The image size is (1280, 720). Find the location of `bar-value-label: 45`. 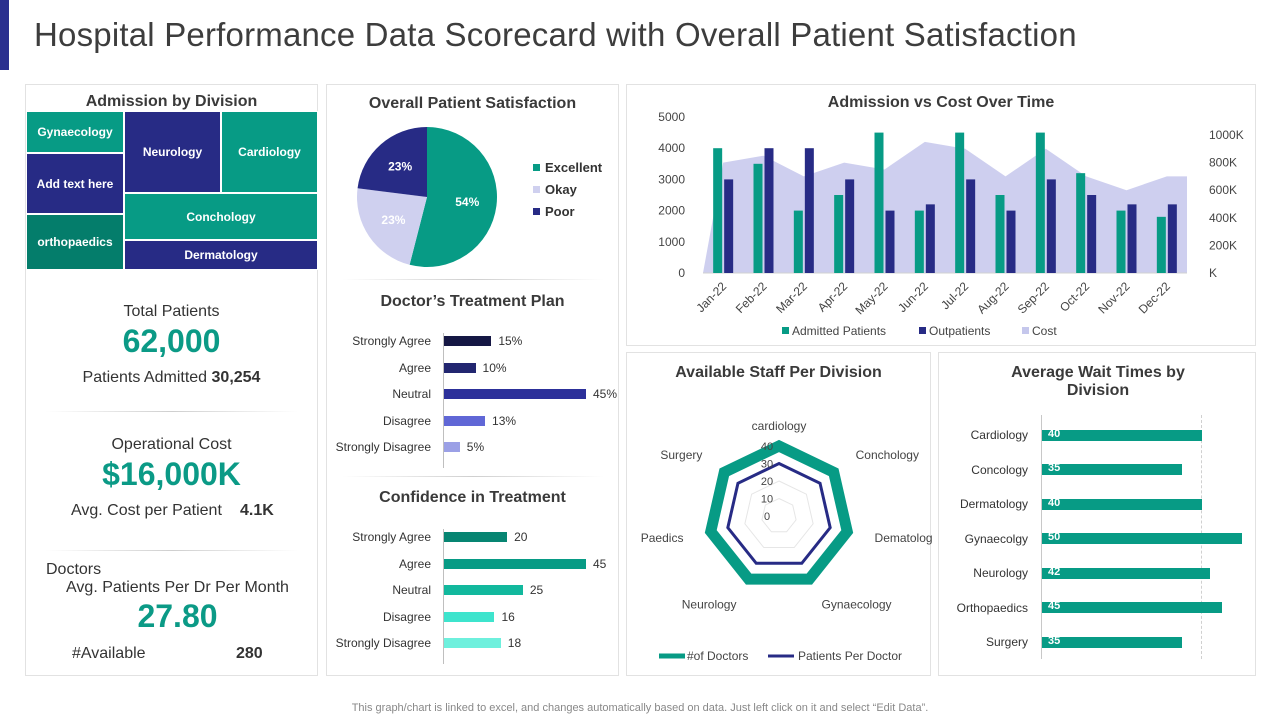

bar-value-label: 45 is located at coordinates (600, 563).